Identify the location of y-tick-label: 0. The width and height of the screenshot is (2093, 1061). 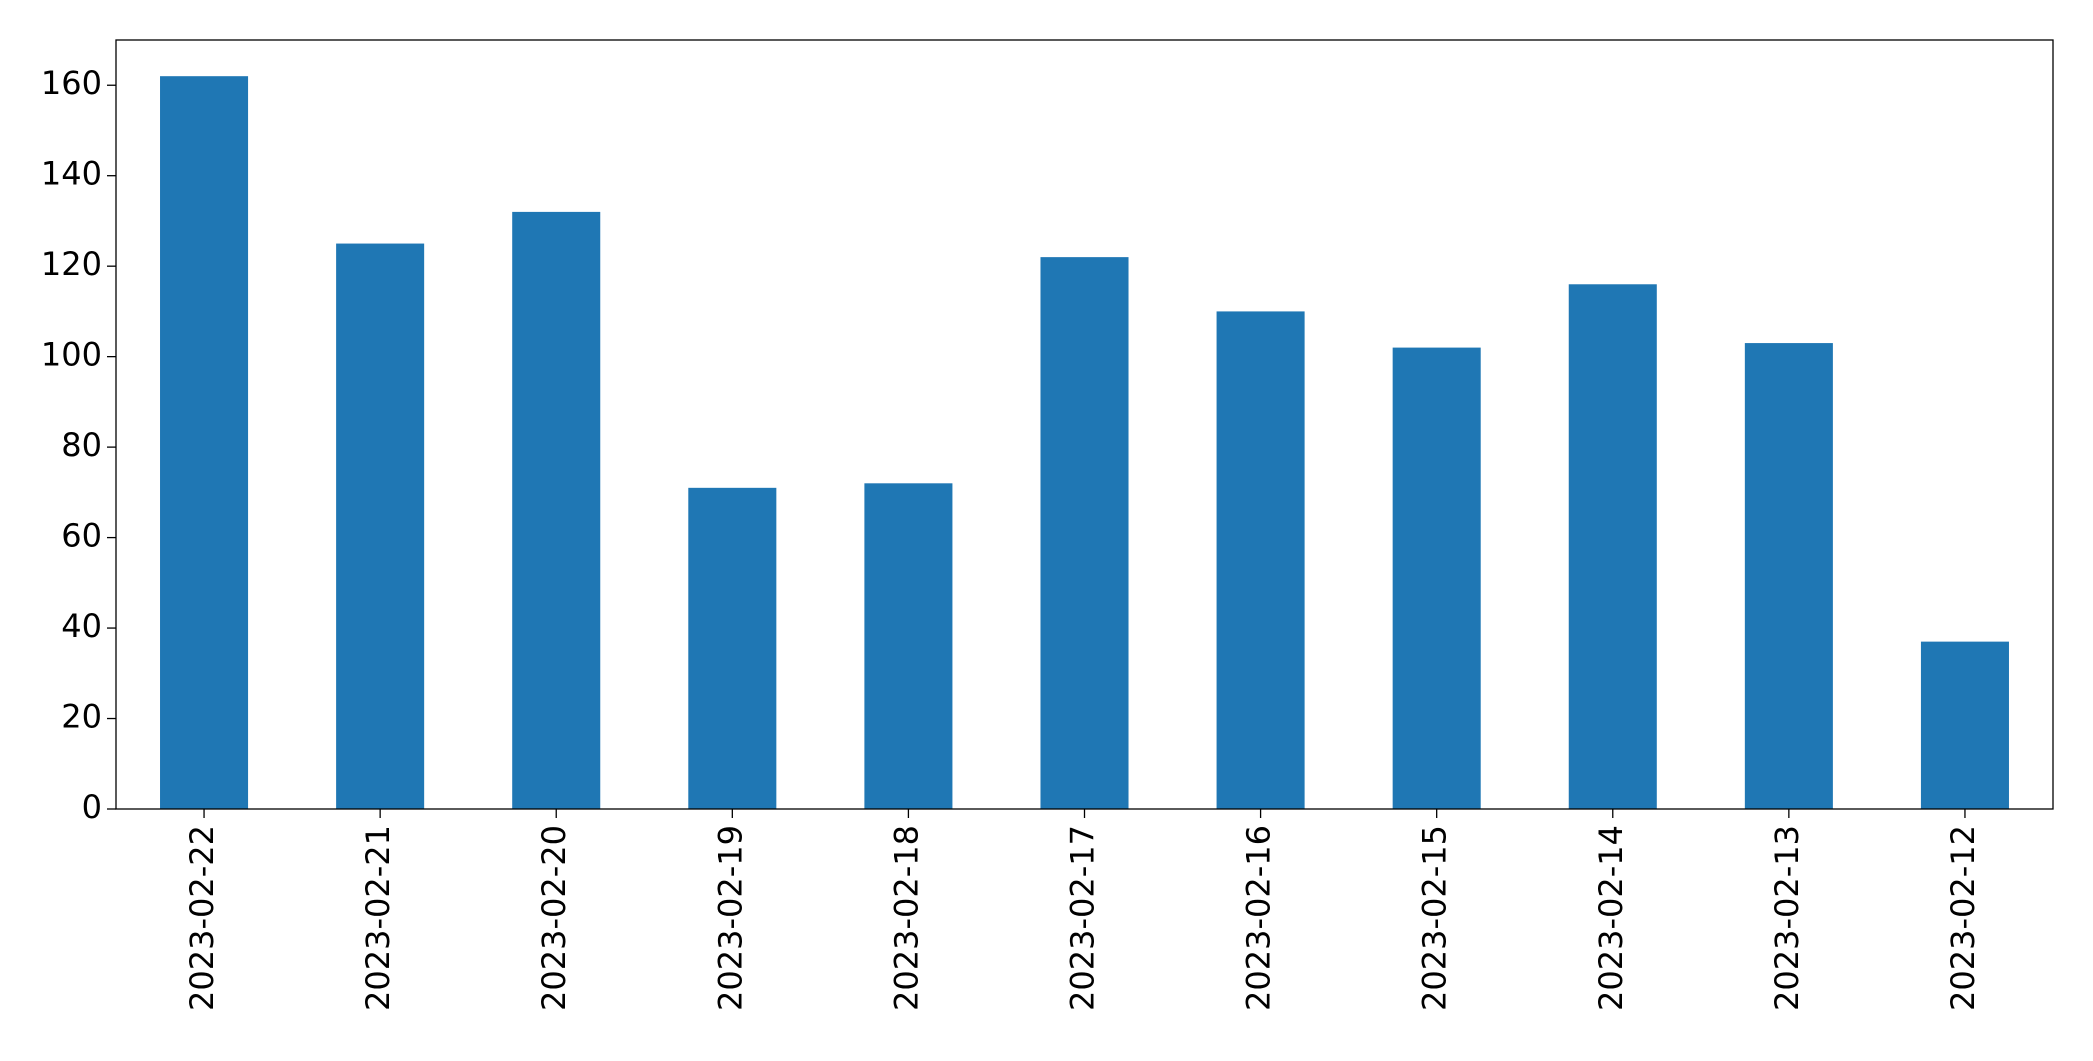
(92, 807).